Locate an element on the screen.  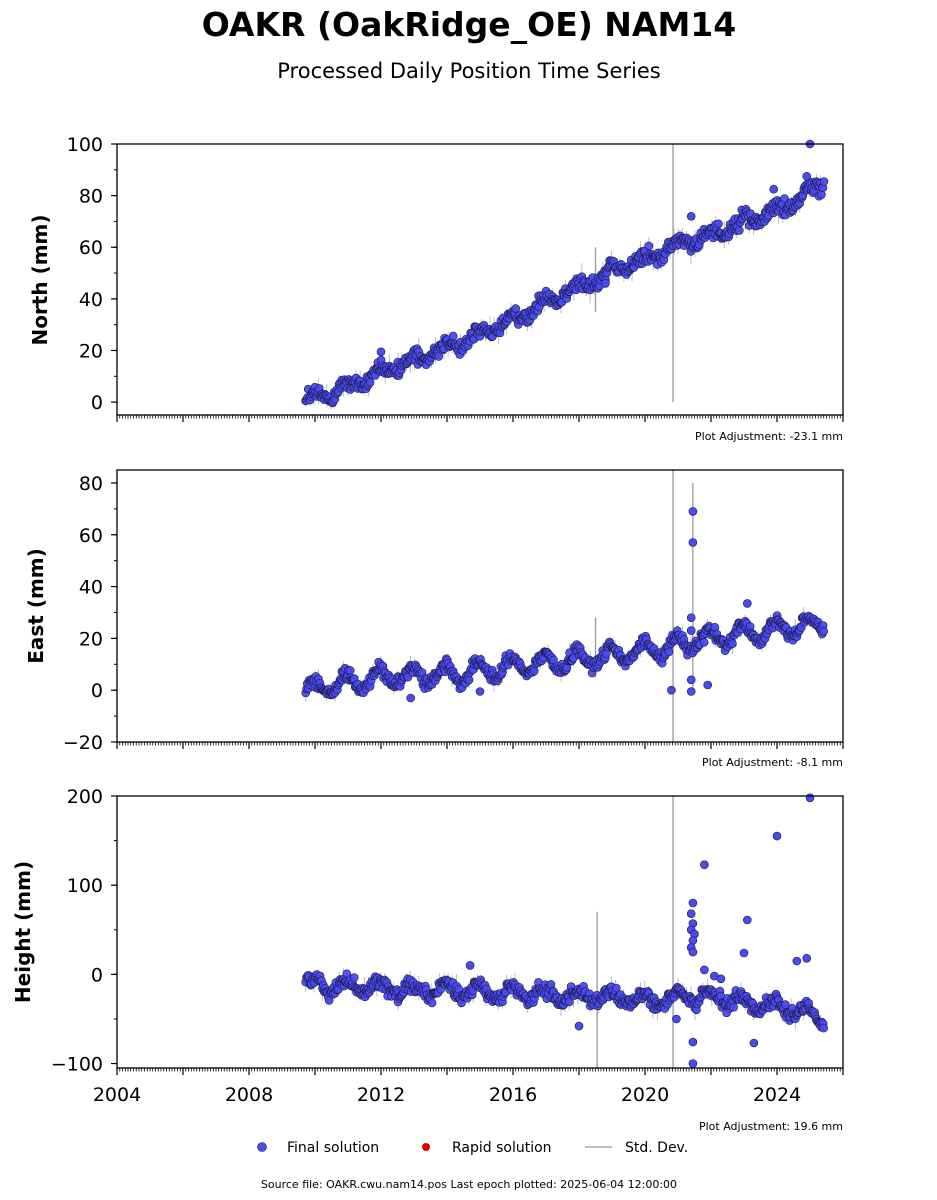
y-tick-label: 200 is located at coordinates (85, 797).